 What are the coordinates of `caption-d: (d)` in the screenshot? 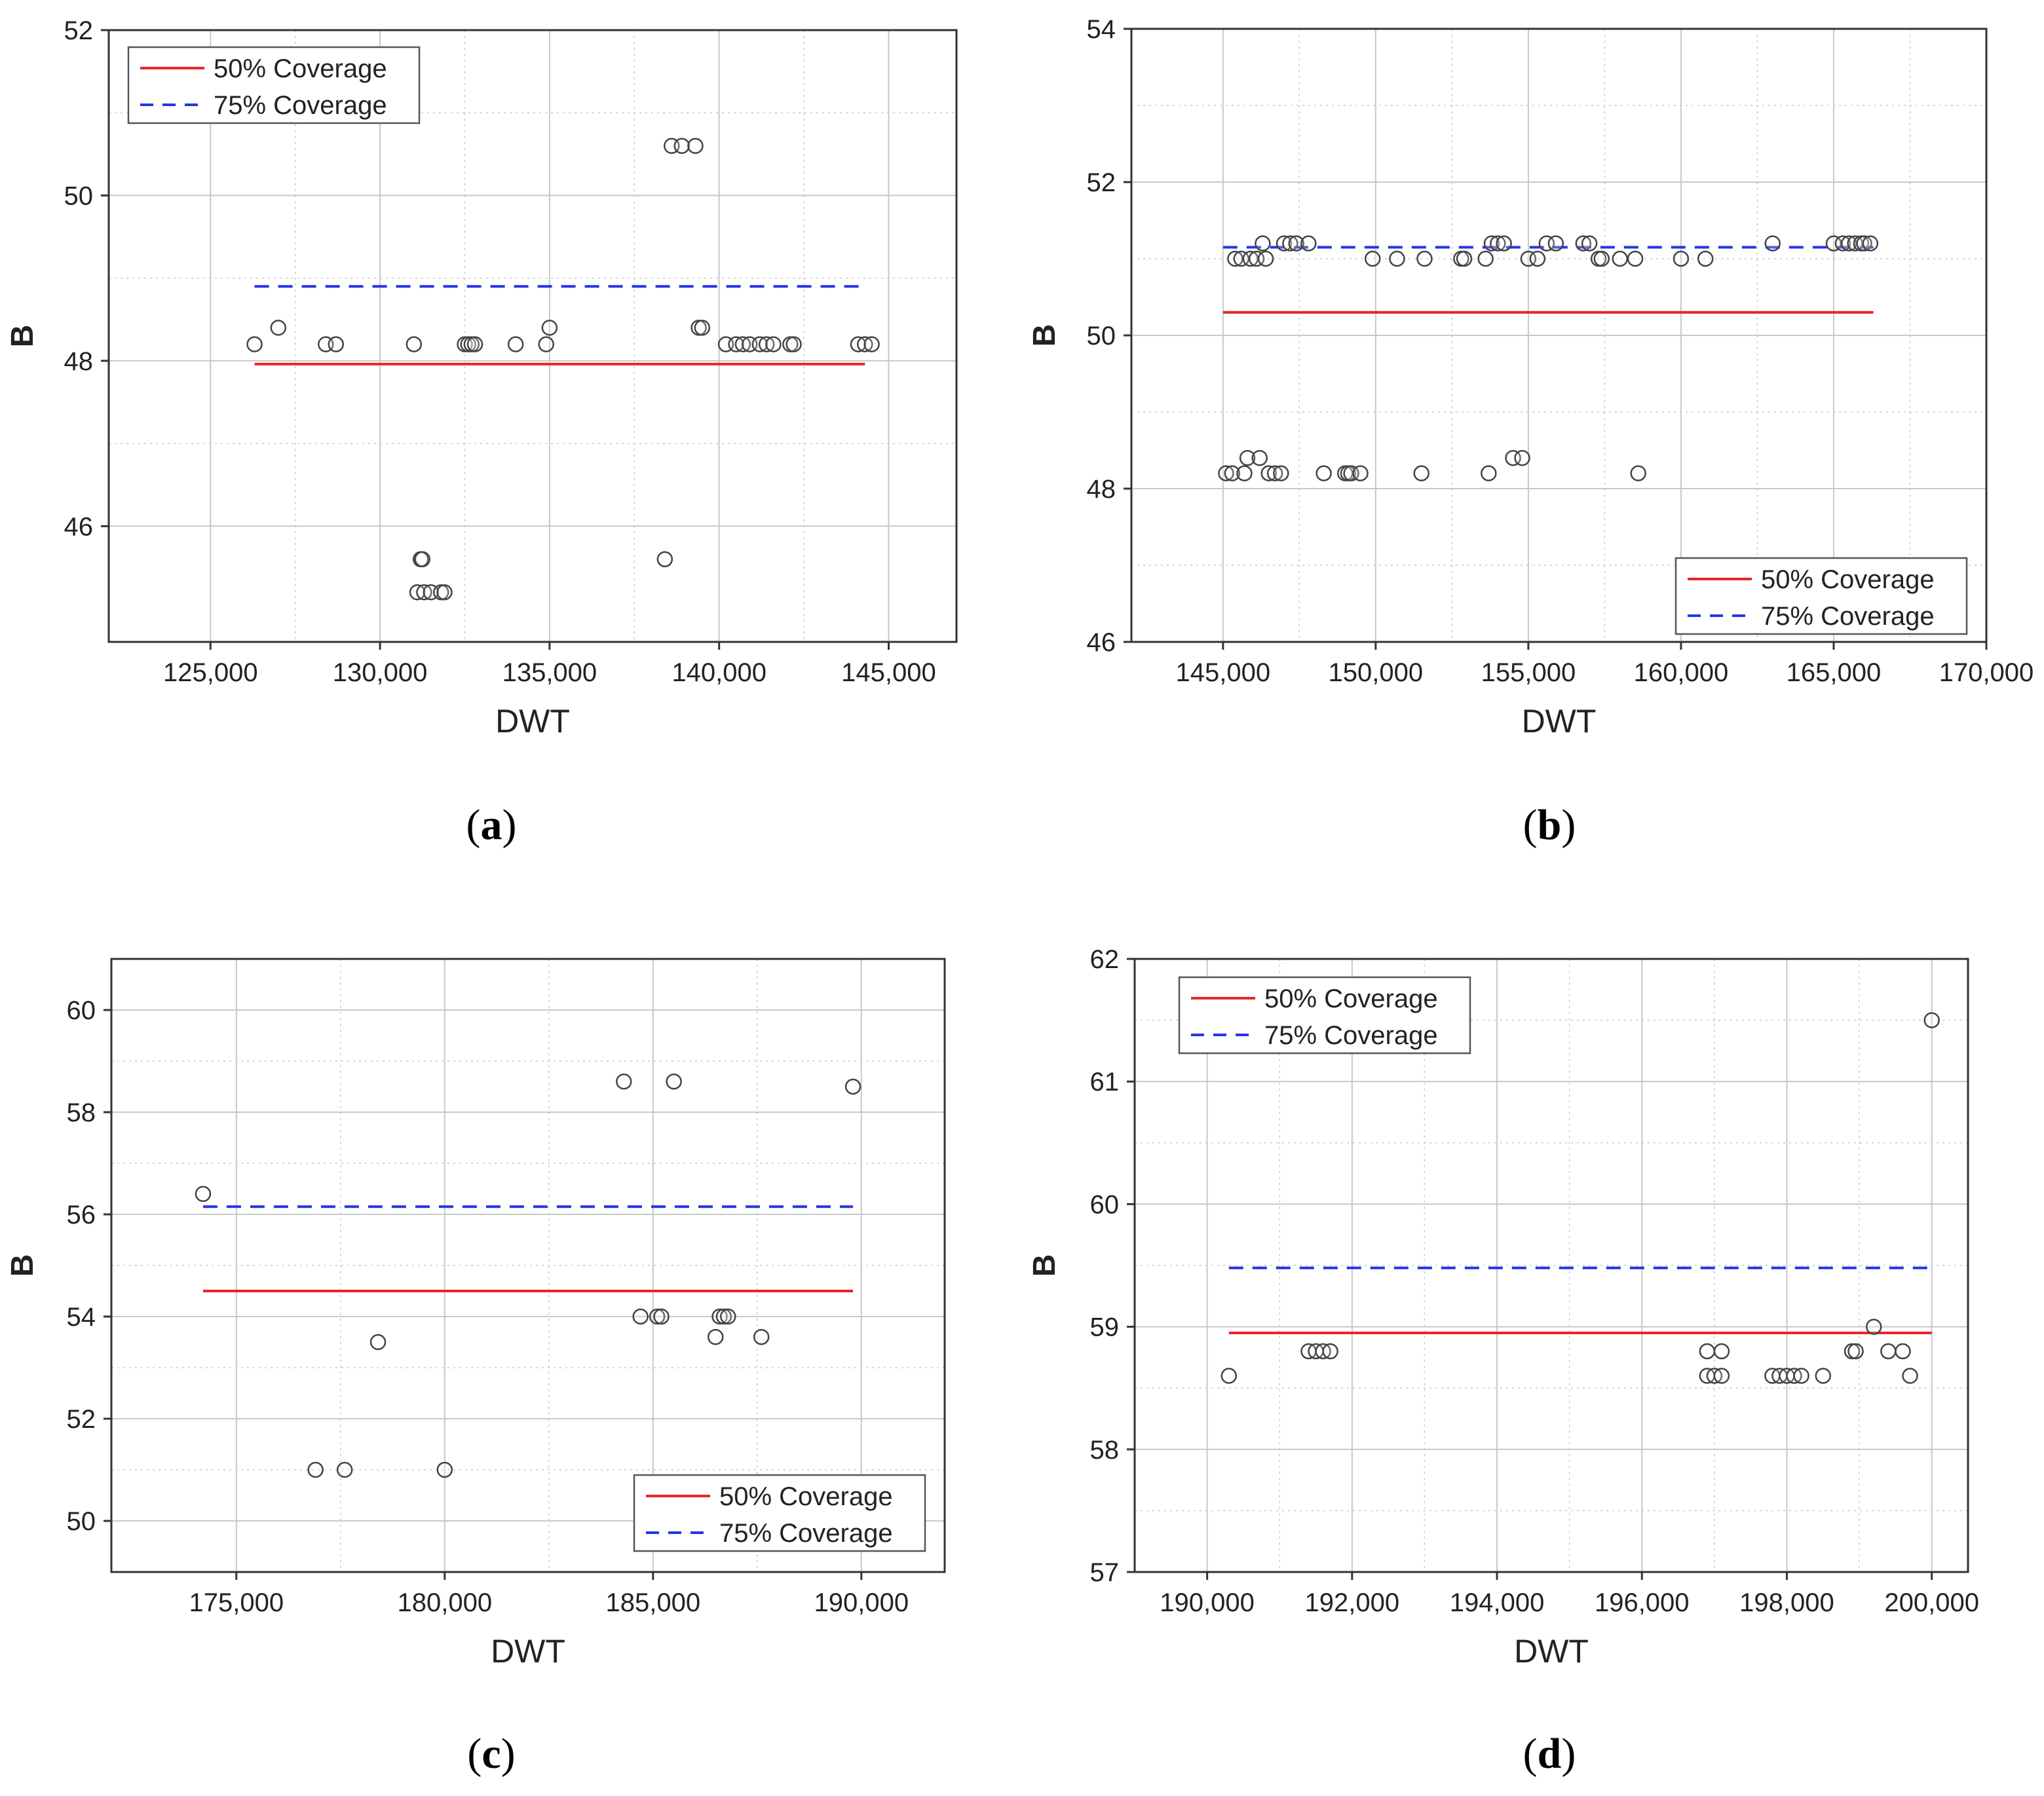 It's located at (1549, 1754).